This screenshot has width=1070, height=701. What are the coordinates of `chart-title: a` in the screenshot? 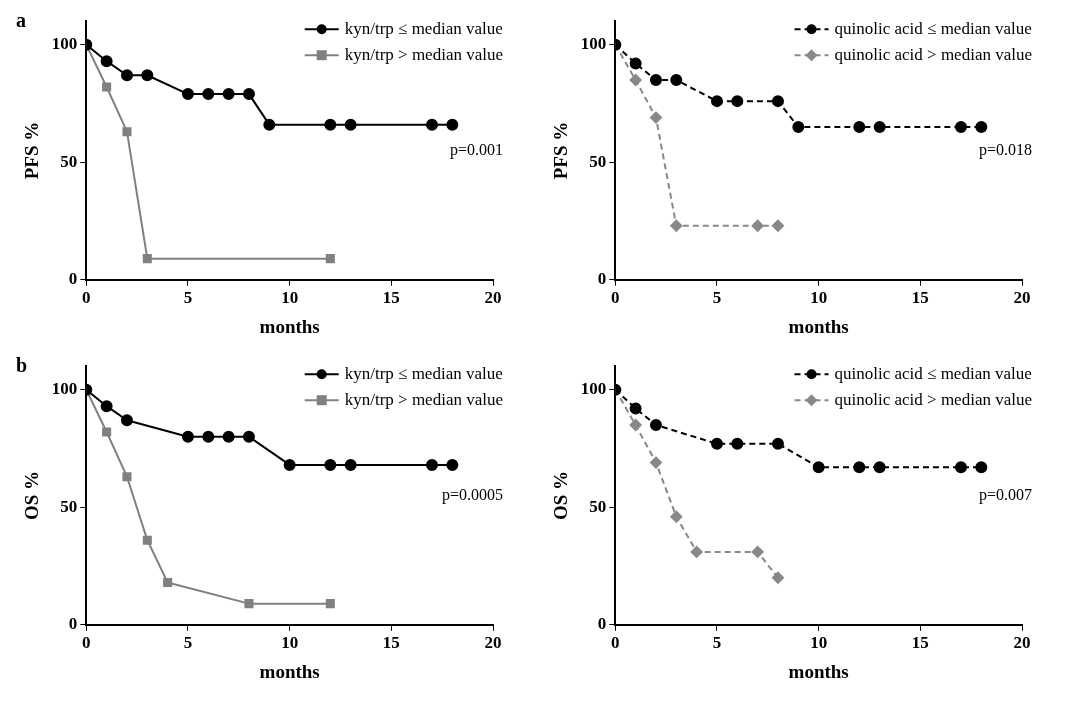 It's located at (21, 20).